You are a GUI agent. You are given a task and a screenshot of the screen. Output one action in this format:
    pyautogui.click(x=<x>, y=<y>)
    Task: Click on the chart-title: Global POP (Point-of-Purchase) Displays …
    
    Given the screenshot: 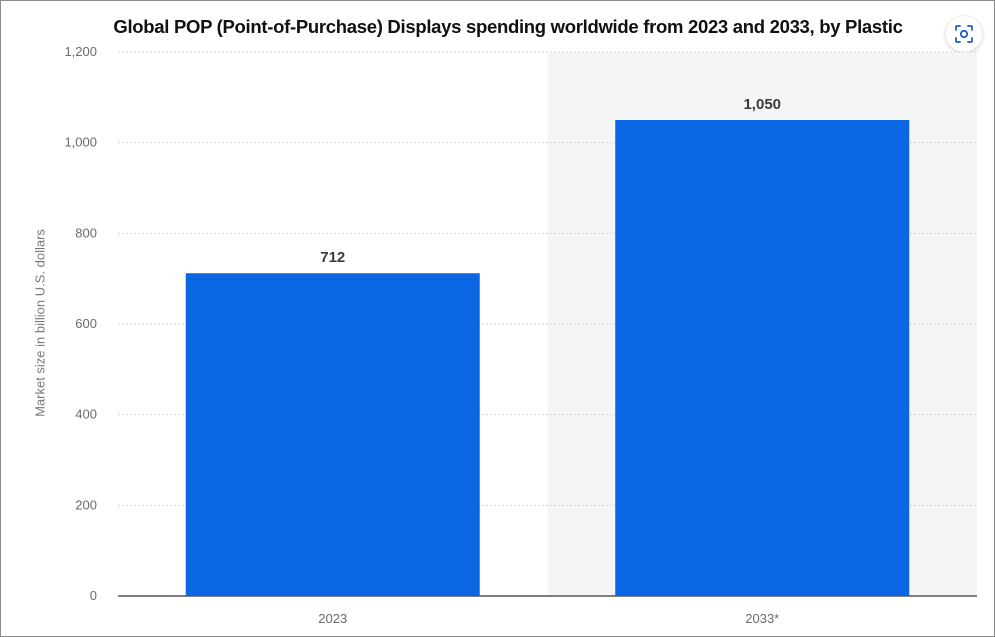 What is the action you would take?
    pyautogui.click(x=508, y=26)
    